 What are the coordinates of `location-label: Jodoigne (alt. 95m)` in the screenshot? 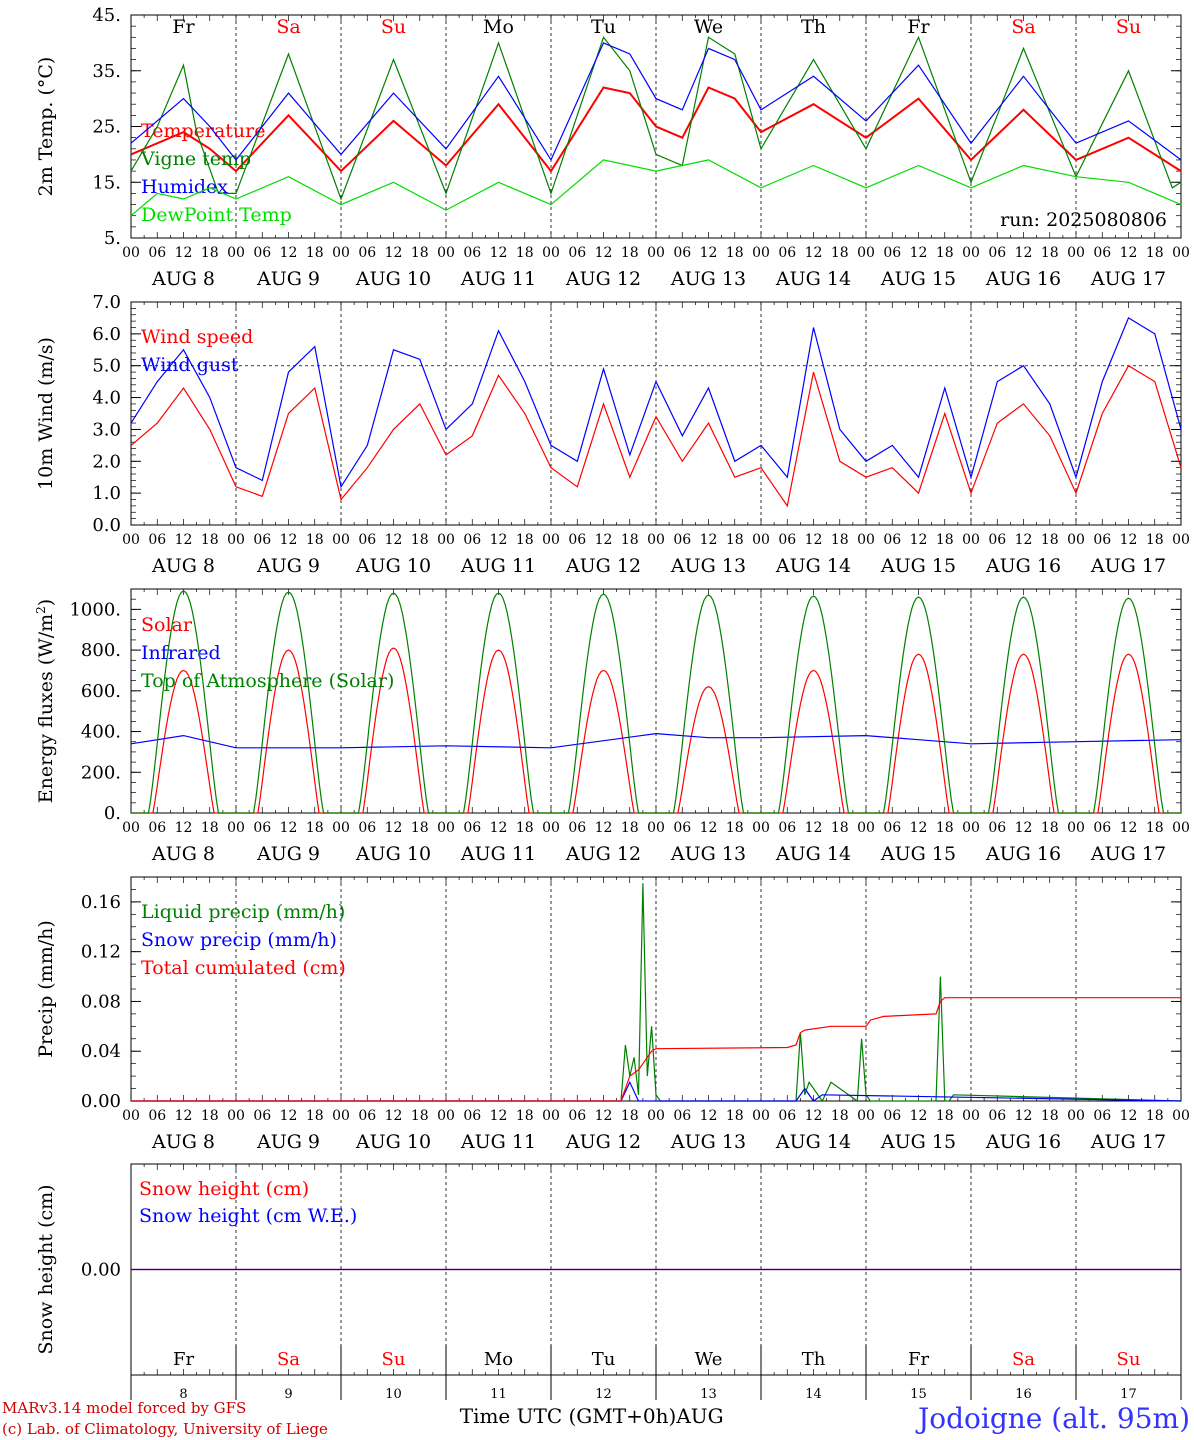 It's located at (1052, 1418).